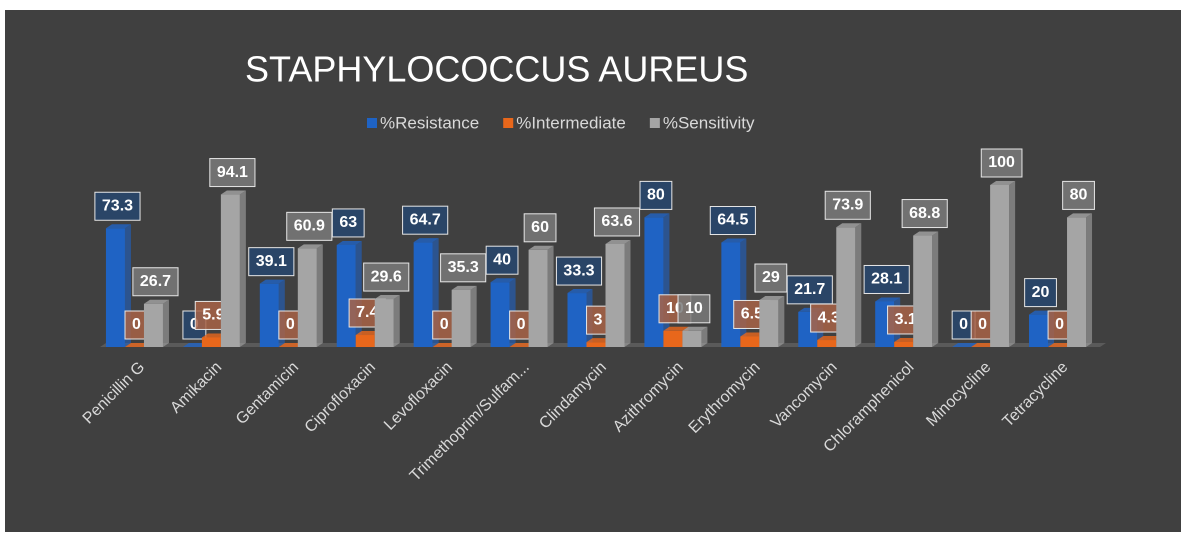 The height and width of the screenshot is (538, 1186). I want to click on data-label-text: 29.6, so click(386, 276).